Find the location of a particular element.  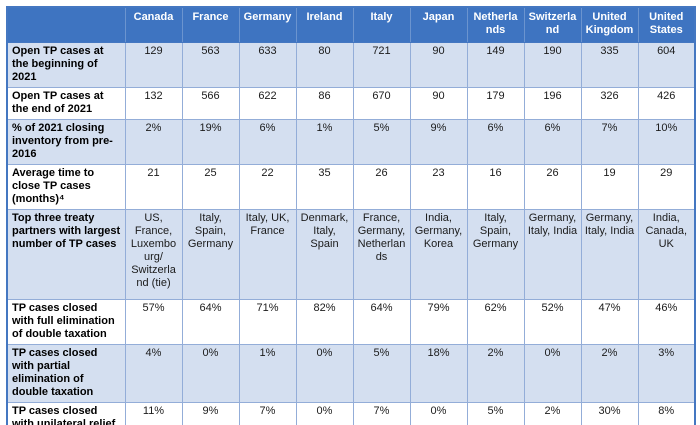

data-cell: 52% is located at coordinates (552, 322).